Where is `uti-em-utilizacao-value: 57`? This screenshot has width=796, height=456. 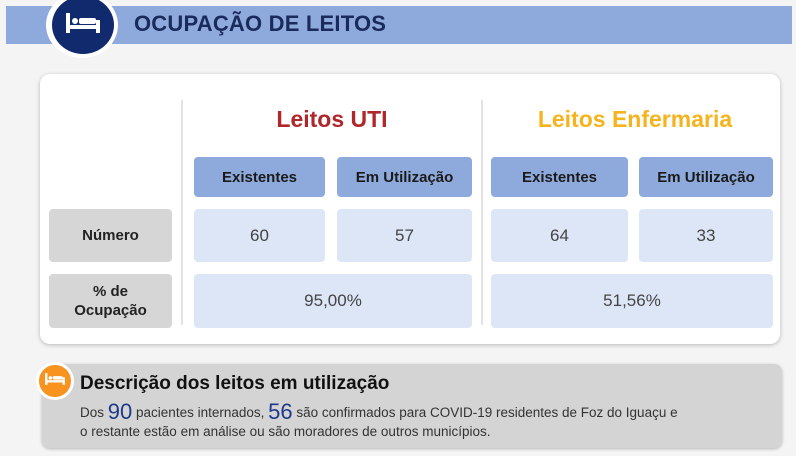 uti-em-utilizacao-value: 57 is located at coordinates (404, 235).